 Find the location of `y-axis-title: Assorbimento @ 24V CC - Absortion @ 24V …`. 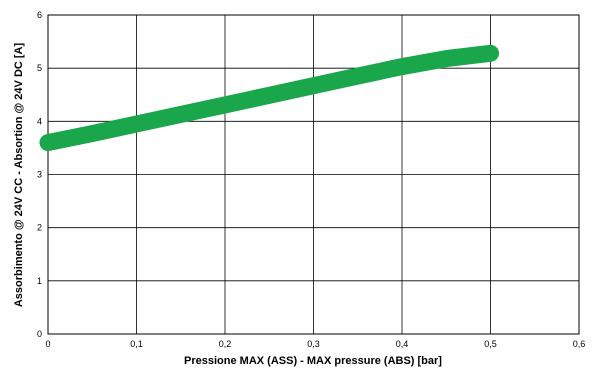

y-axis-title: Assorbimento @ 24V CC - Absortion @ 24V … is located at coordinates (19, 175).